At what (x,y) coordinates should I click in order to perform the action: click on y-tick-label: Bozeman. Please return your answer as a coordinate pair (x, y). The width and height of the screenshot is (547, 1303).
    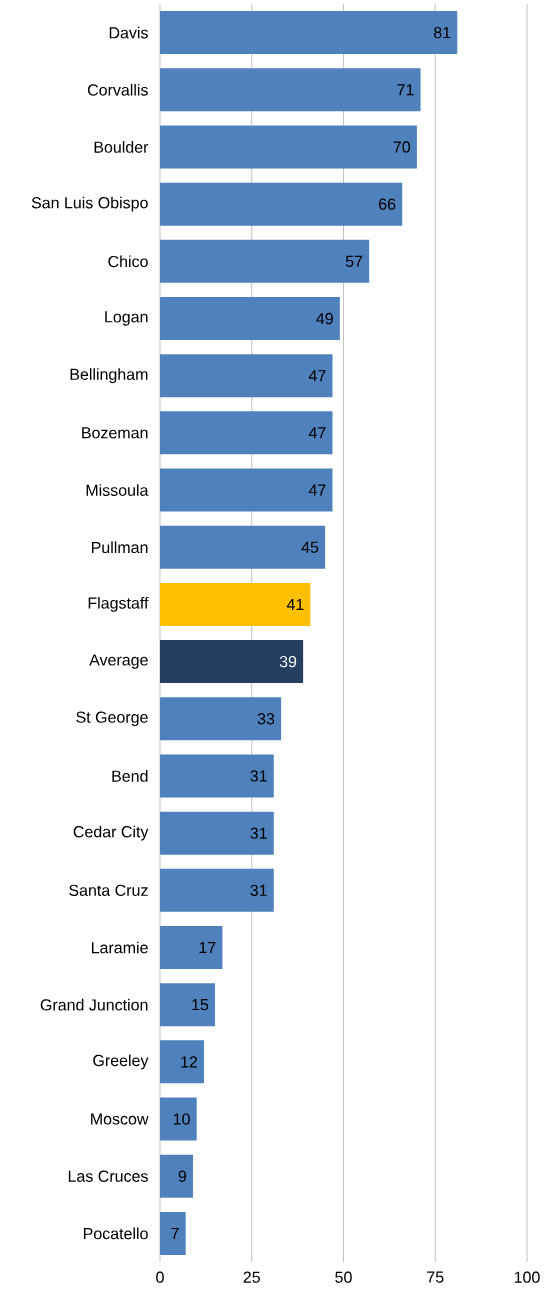
    Looking at the image, I should click on (115, 433).